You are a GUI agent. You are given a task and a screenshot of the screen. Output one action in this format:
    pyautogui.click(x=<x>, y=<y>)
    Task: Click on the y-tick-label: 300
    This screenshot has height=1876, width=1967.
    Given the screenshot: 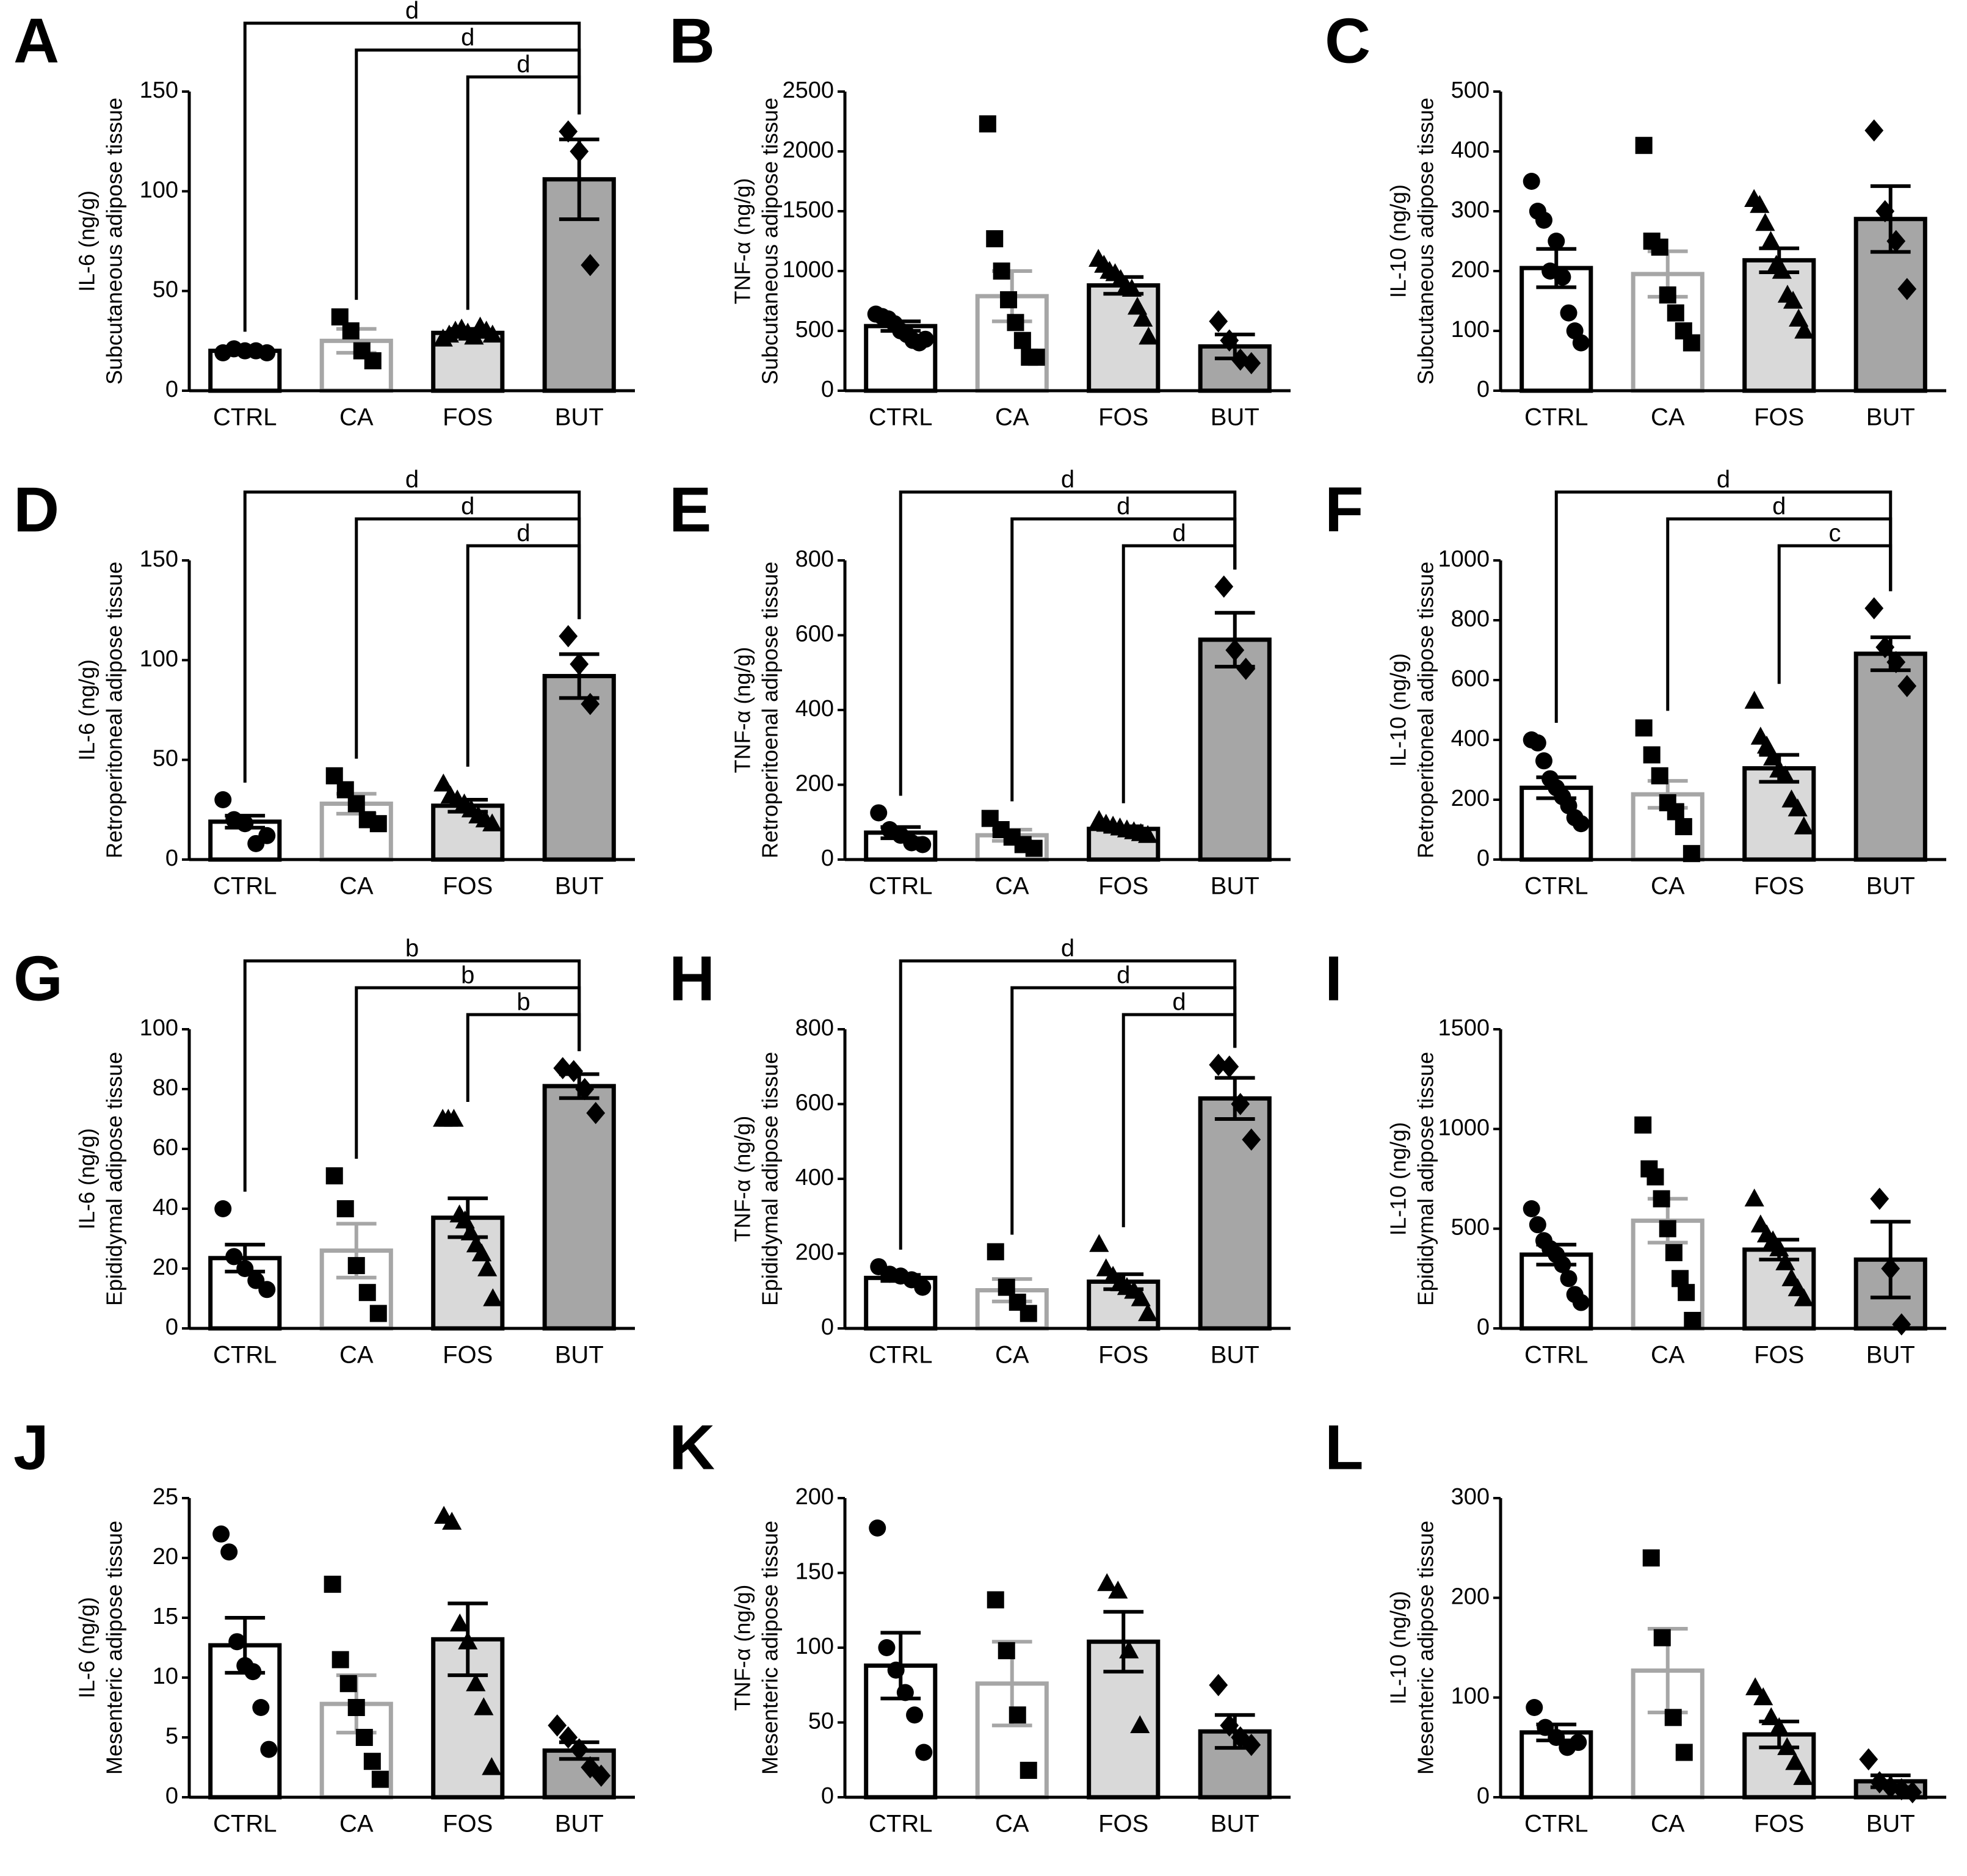 What is the action you would take?
    pyautogui.click(x=1470, y=210)
    